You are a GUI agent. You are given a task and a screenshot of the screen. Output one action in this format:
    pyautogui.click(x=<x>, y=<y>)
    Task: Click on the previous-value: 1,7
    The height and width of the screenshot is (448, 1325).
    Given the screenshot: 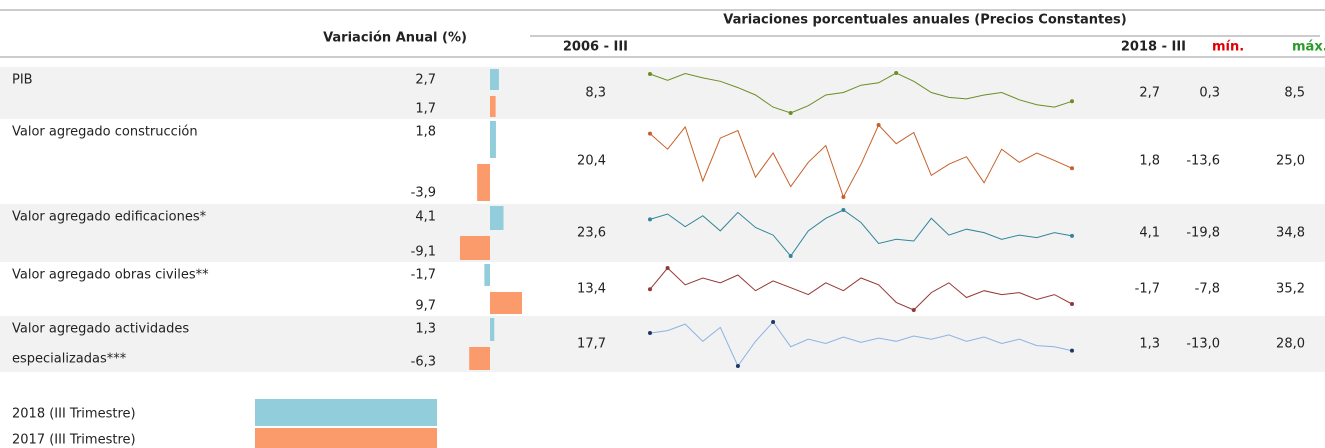 What is the action you would take?
    pyautogui.click(x=425, y=109)
    